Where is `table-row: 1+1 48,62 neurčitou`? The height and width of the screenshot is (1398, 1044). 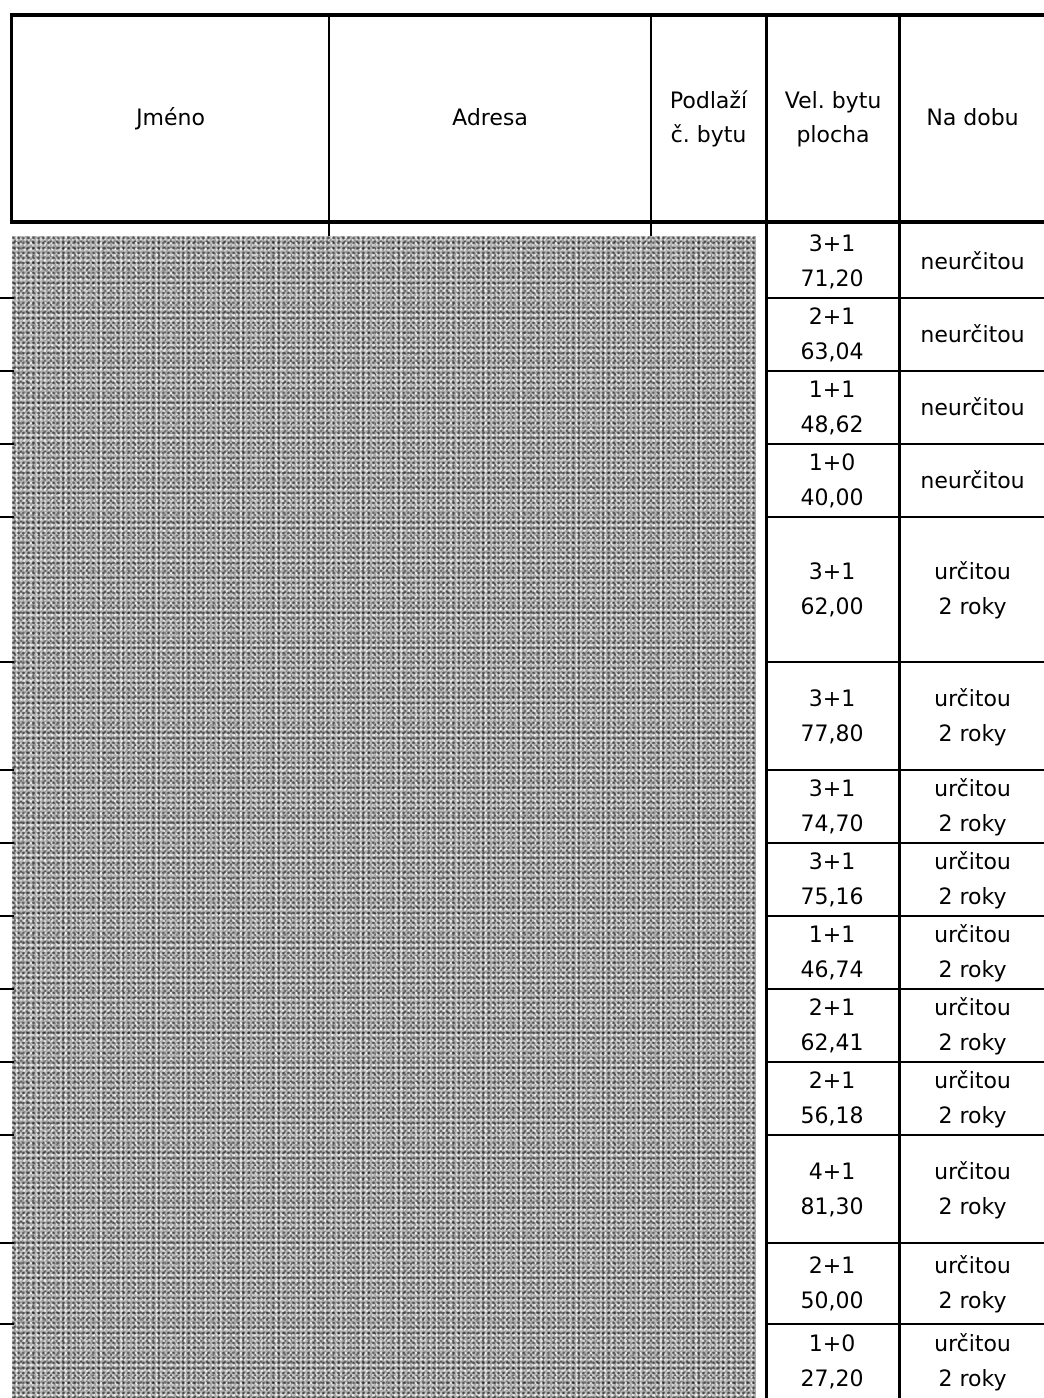 table-row: 1+1 48,62 neurčitou is located at coordinates (905, 408).